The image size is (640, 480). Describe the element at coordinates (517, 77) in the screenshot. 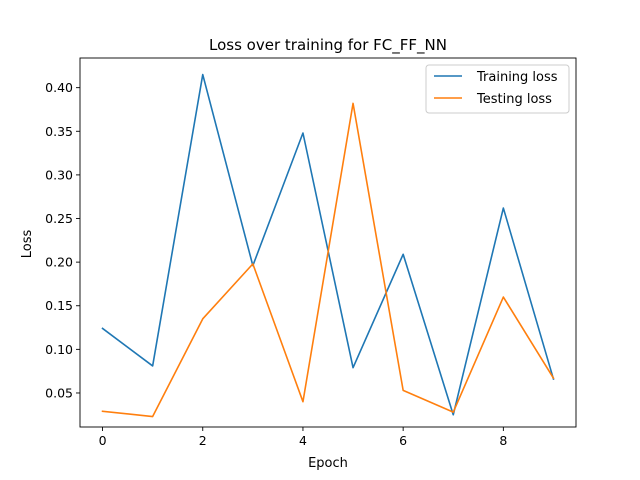

I see `legend-label-1: Training loss` at that location.